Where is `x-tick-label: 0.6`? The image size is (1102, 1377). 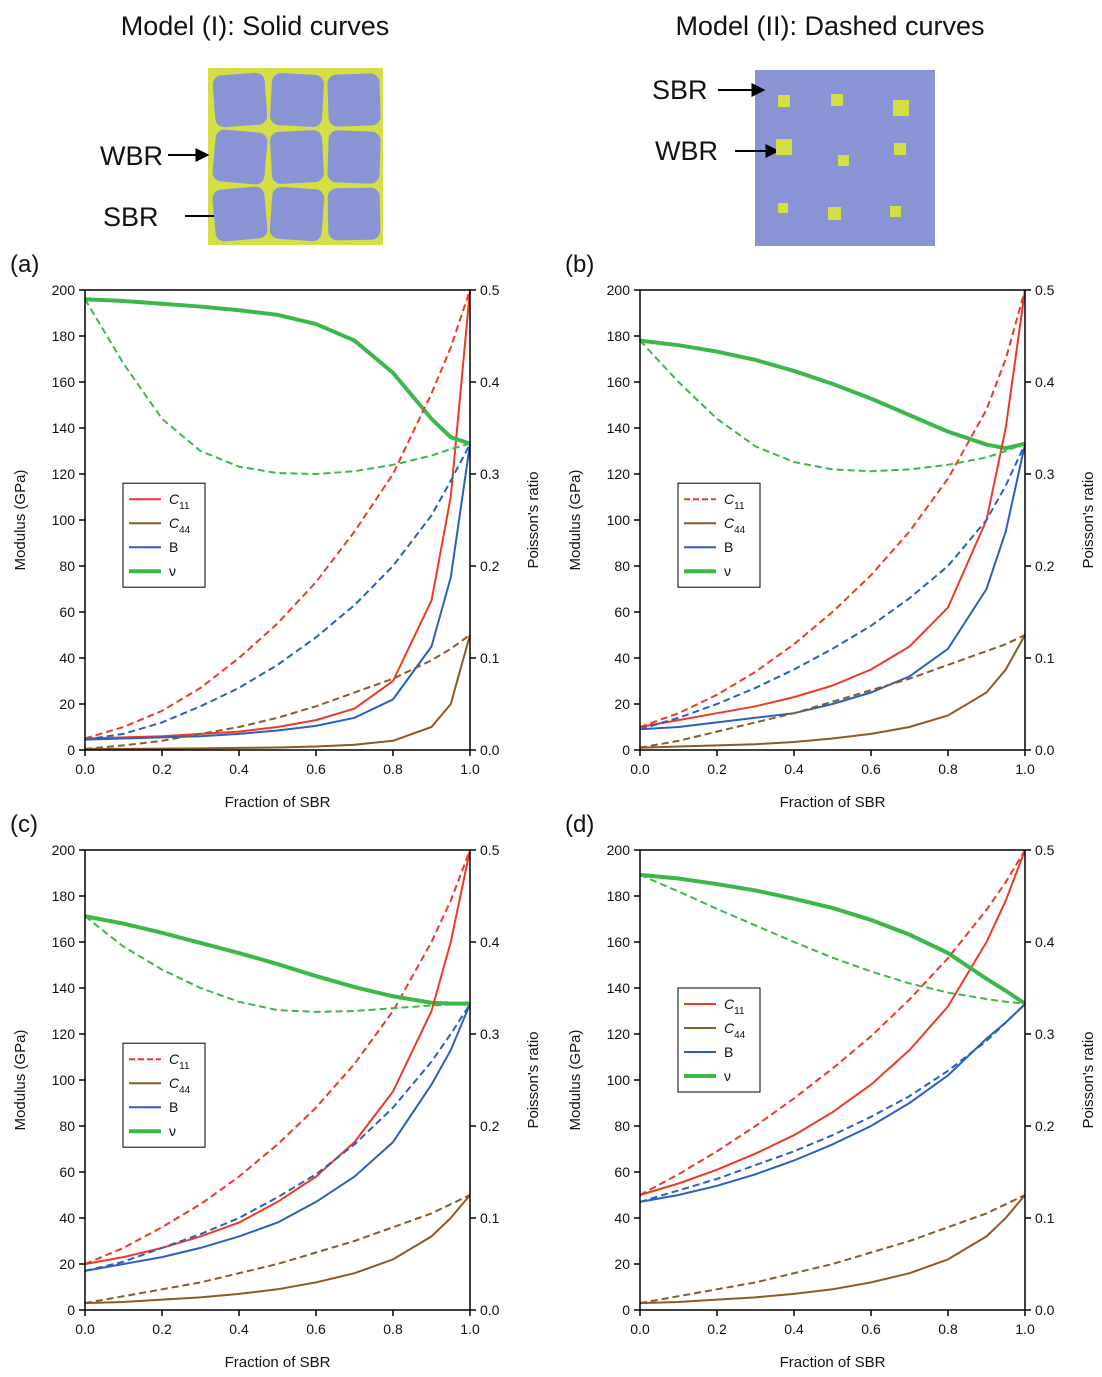 x-tick-label: 0.6 is located at coordinates (871, 769).